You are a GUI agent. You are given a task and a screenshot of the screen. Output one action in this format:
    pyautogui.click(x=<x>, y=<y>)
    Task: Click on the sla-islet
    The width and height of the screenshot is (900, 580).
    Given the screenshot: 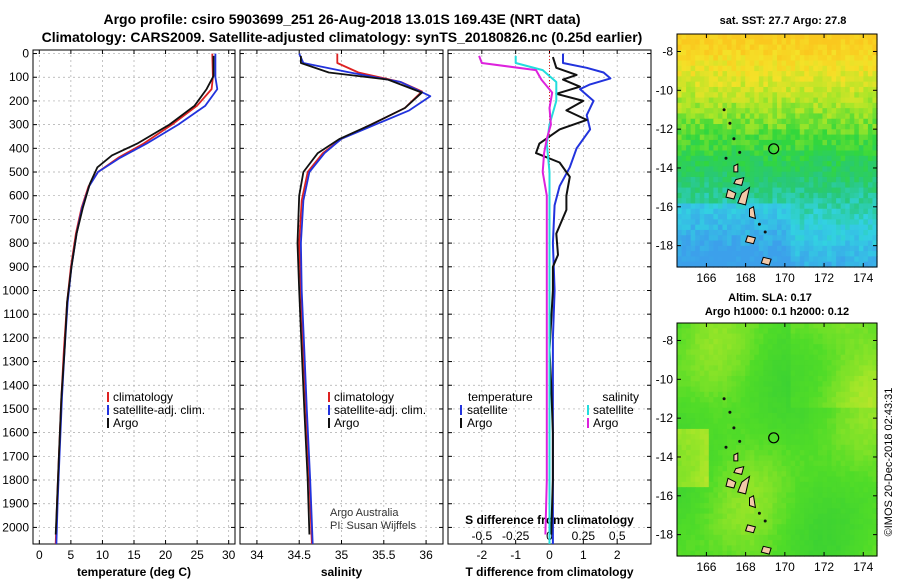 What is the action you would take?
    pyautogui.click(x=726, y=447)
    